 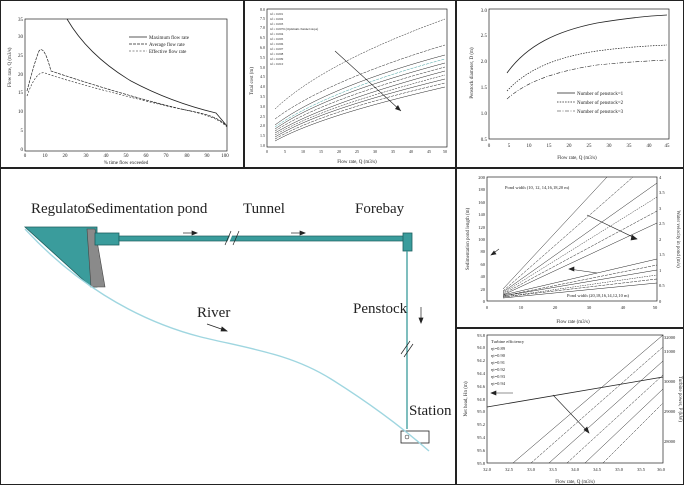 I want to click on svg-text: 160, so click(x=482, y=202).